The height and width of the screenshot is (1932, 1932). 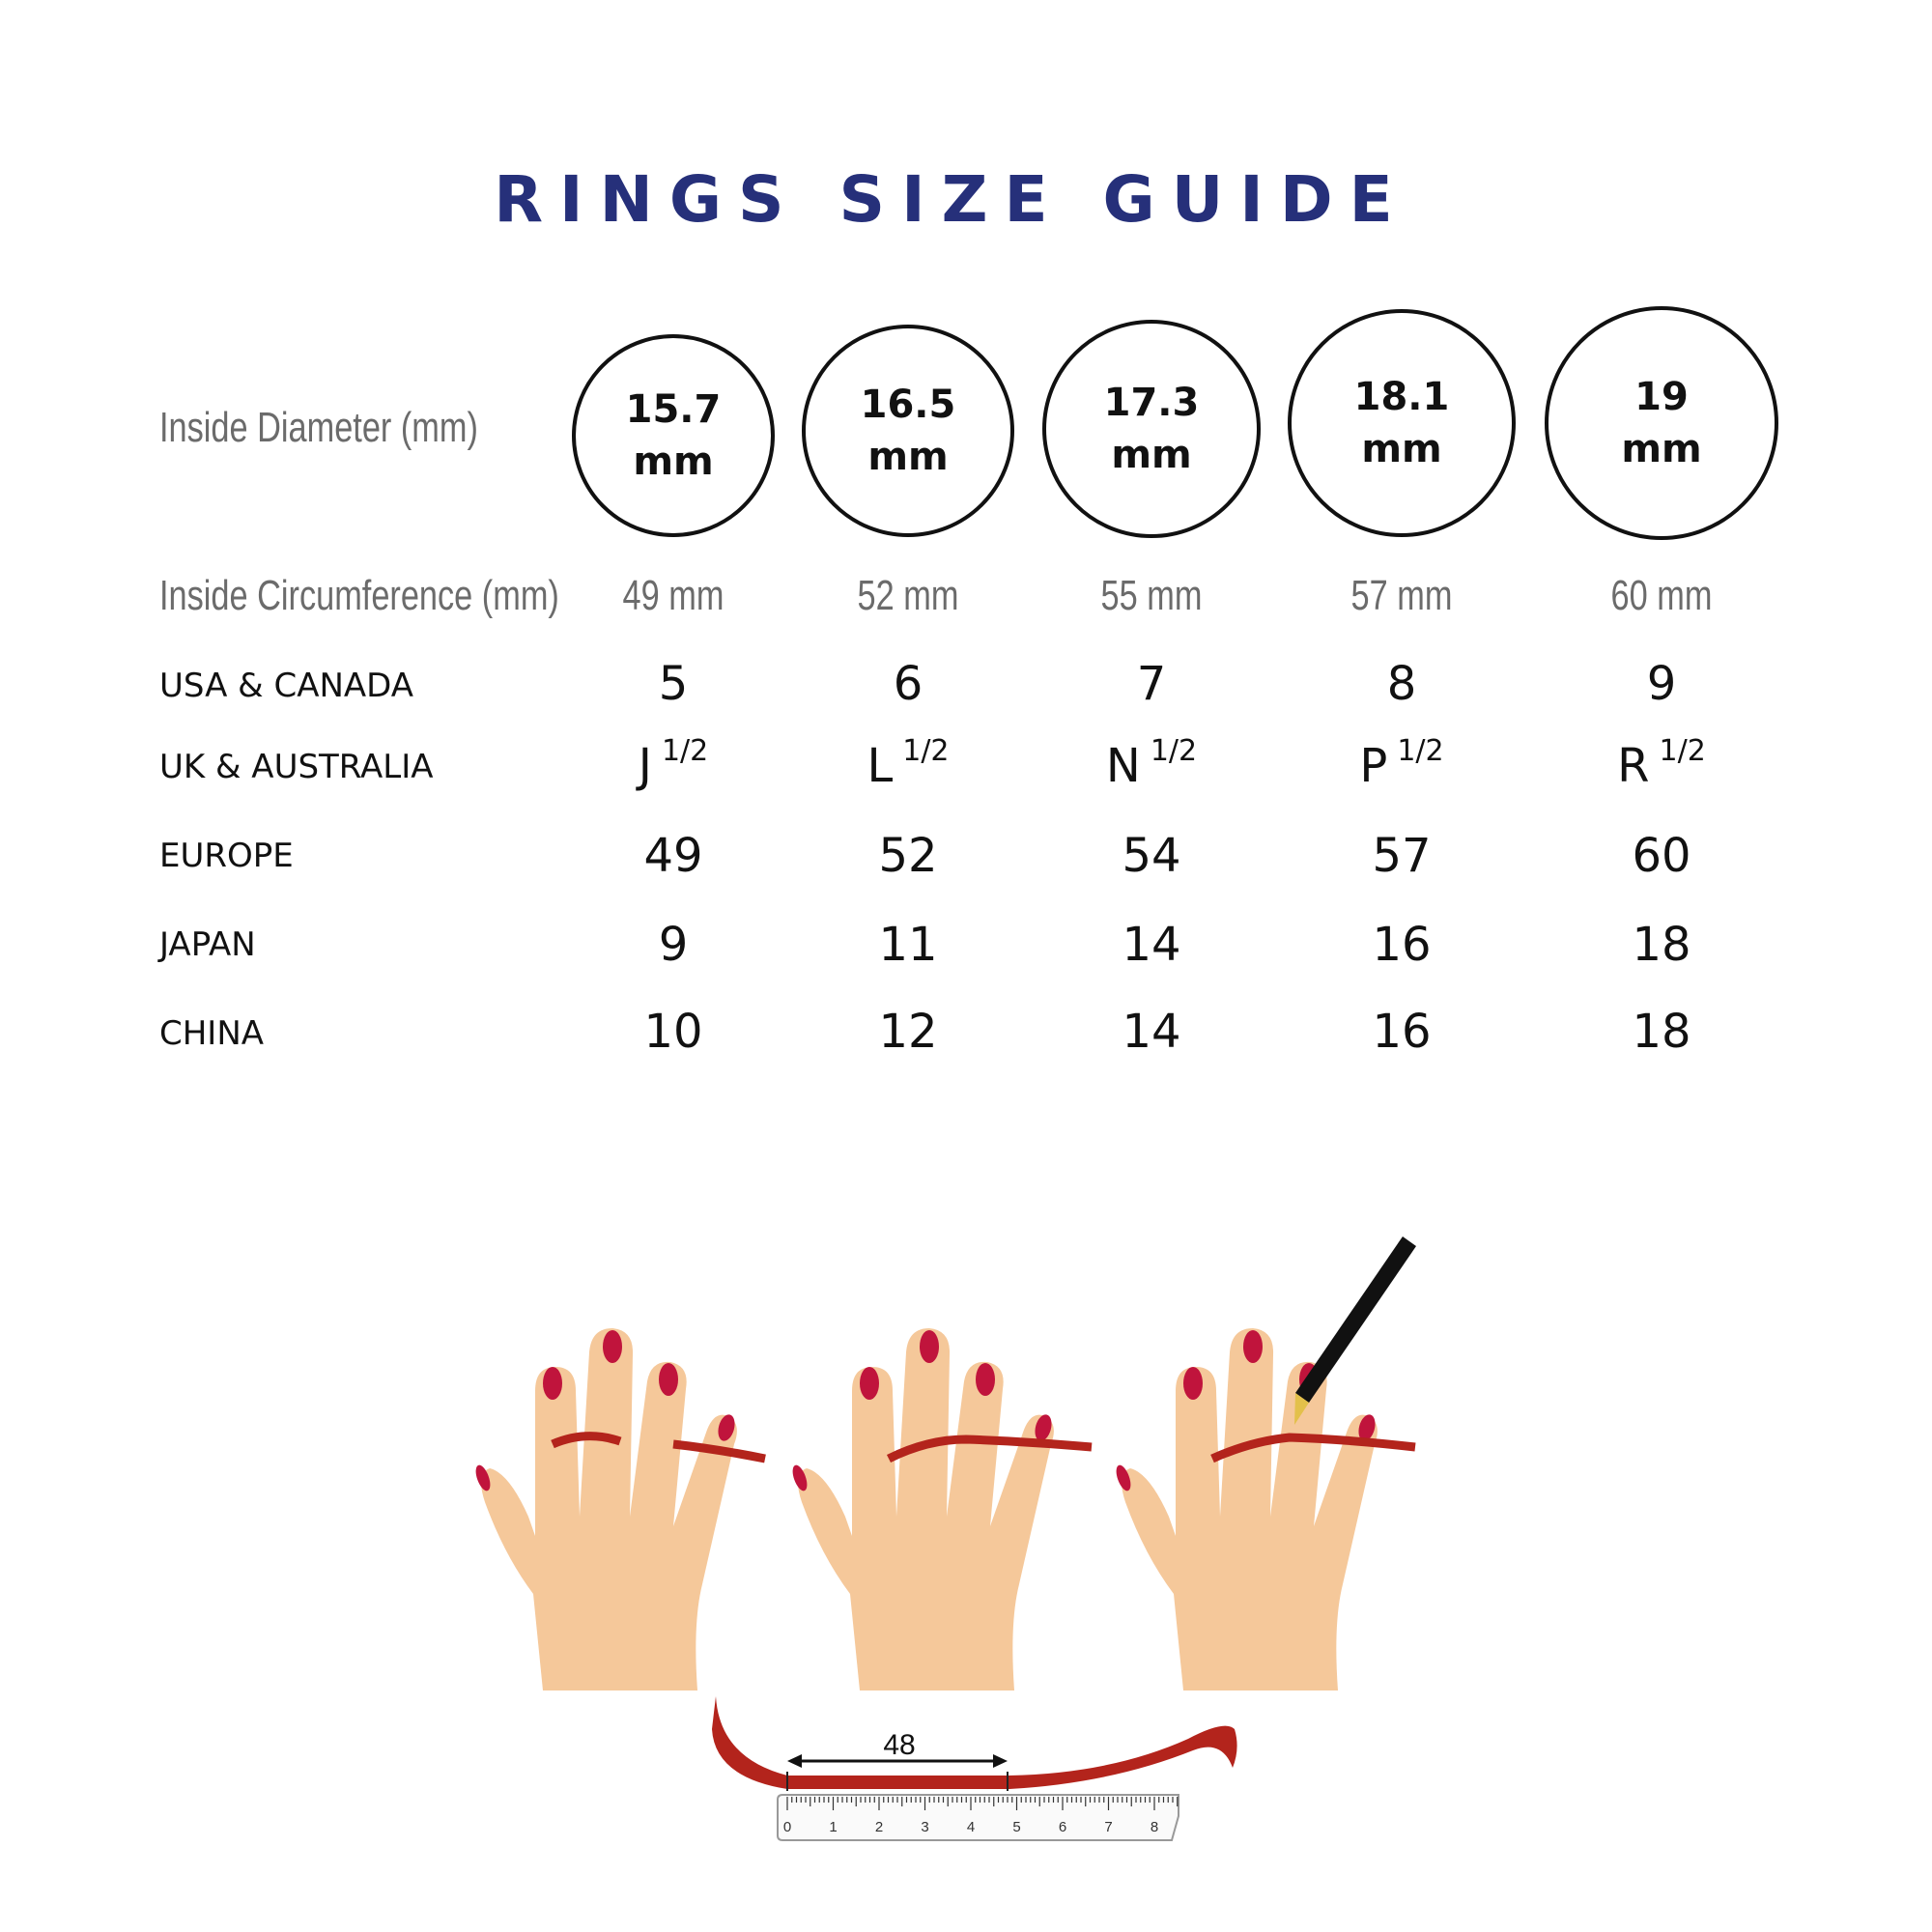 What do you see at coordinates (787, 1827) in the screenshot?
I see `ruler-label: 0` at bounding box center [787, 1827].